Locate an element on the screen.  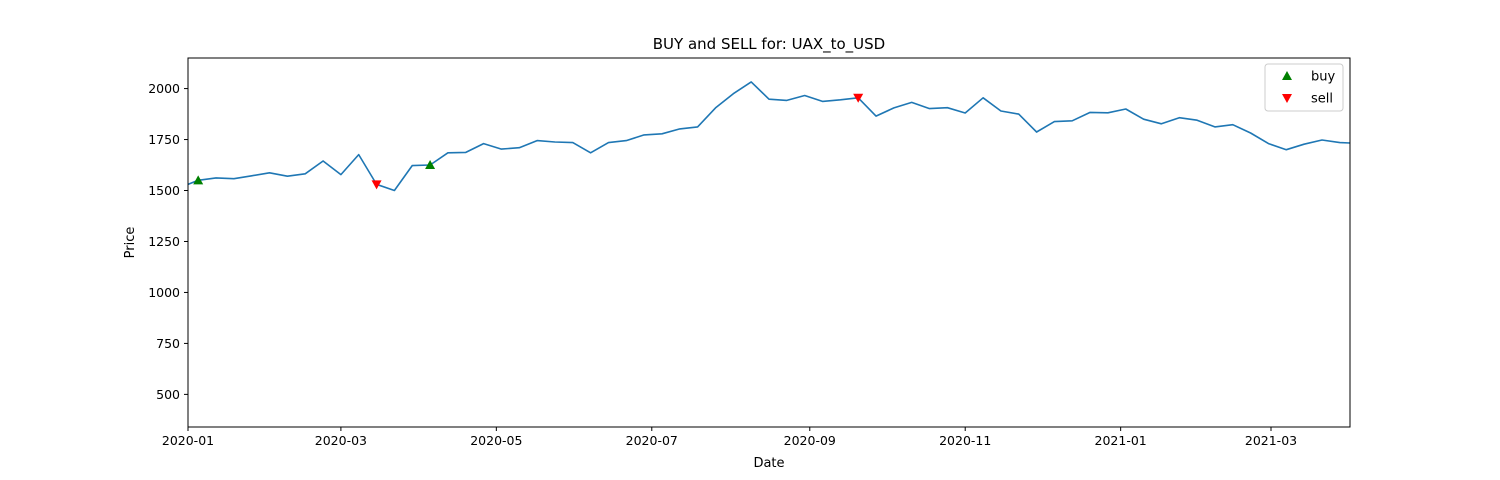
y-axis-label: Price is located at coordinates (130, 243).